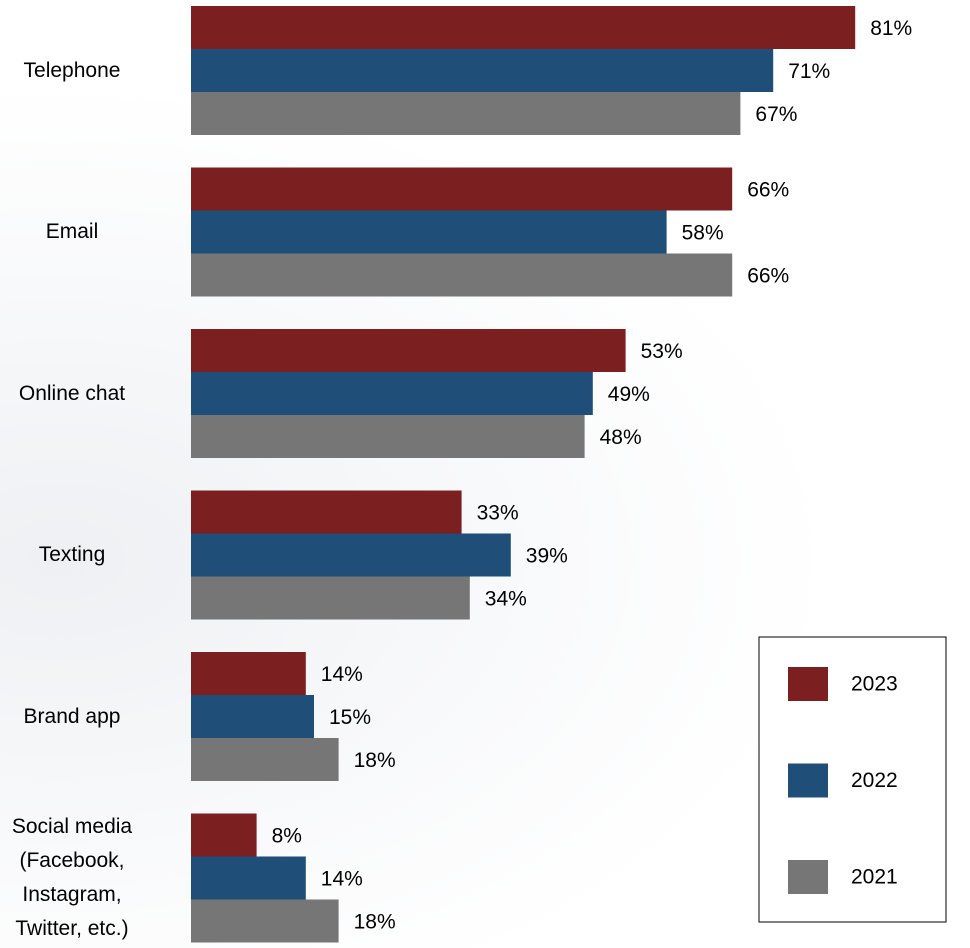 This screenshot has height=948, width=970. Describe the element at coordinates (72, 70) in the screenshot. I see `category-label: Telephone` at that location.